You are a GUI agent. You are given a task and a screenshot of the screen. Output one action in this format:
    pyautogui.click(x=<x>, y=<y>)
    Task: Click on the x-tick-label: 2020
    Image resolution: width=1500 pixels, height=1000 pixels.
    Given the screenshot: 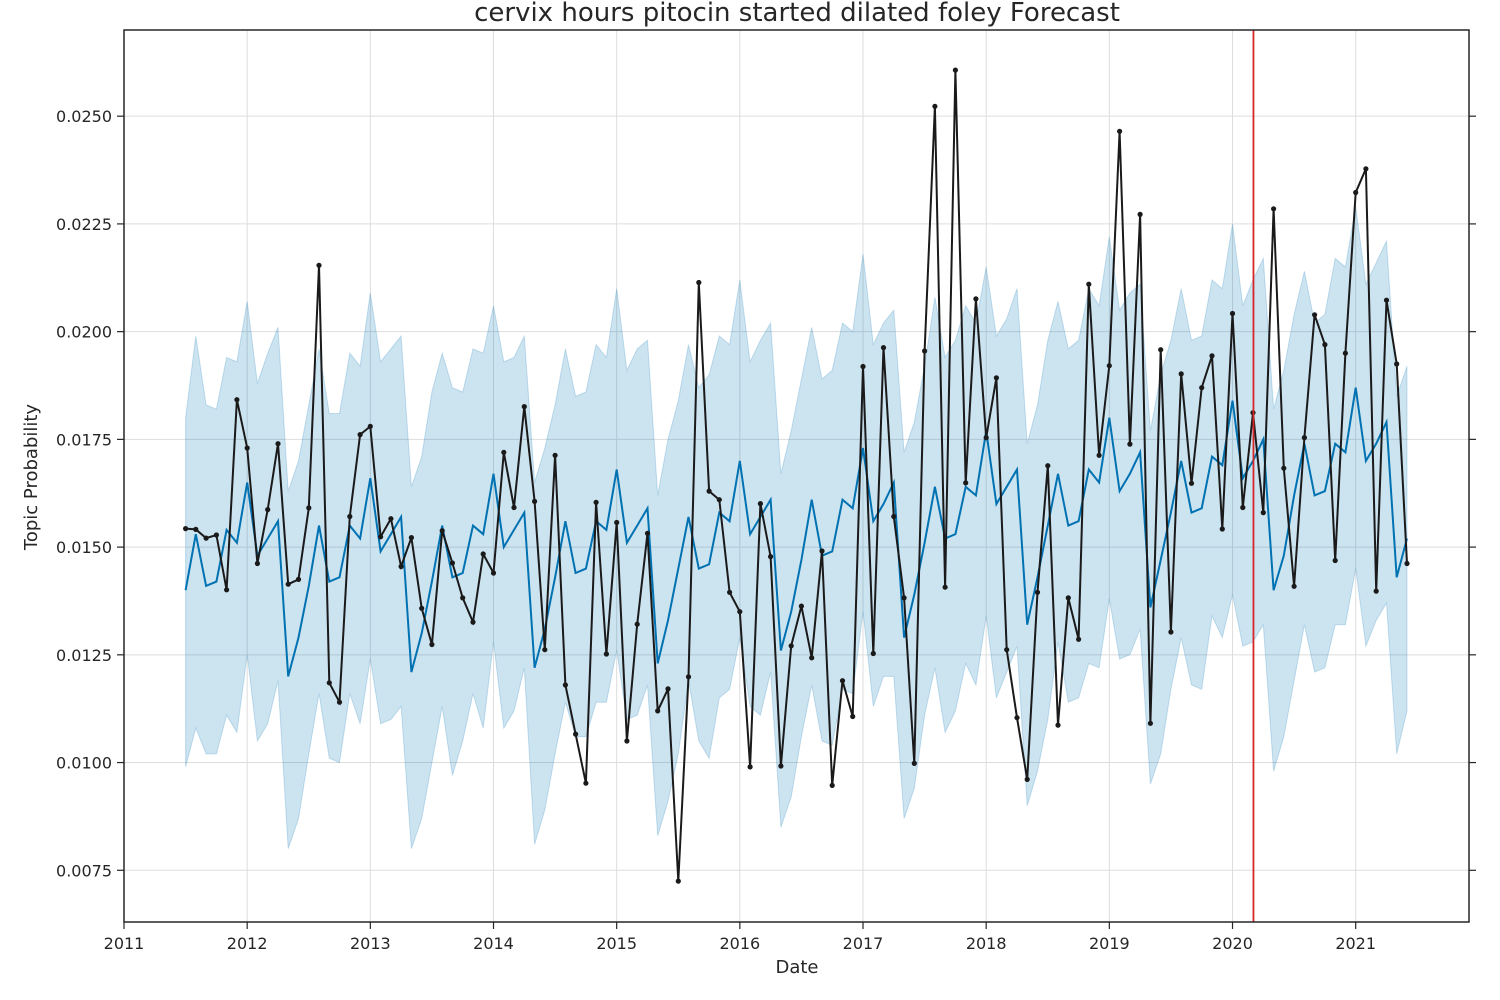 What is the action you would take?
    pyautogui.click(x=1232, y=943)
    